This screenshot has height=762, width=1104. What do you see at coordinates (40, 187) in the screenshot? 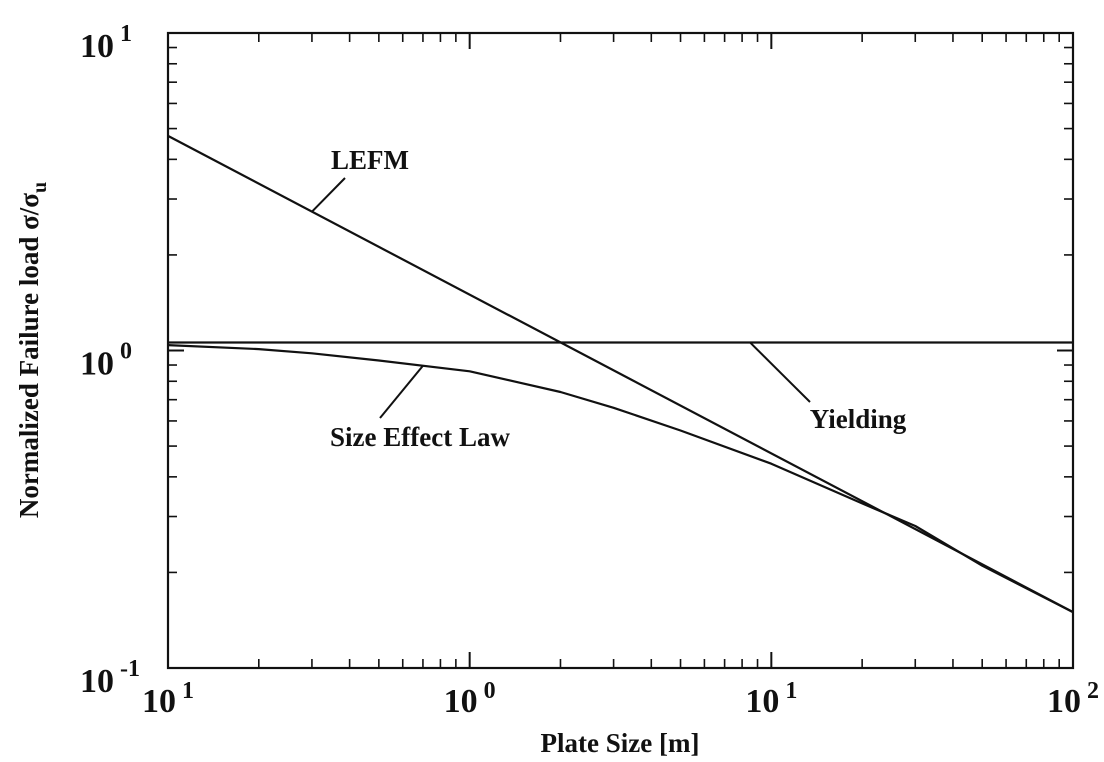
I see `y-axis-title-subscript: u` at bounding box center [40, 187].